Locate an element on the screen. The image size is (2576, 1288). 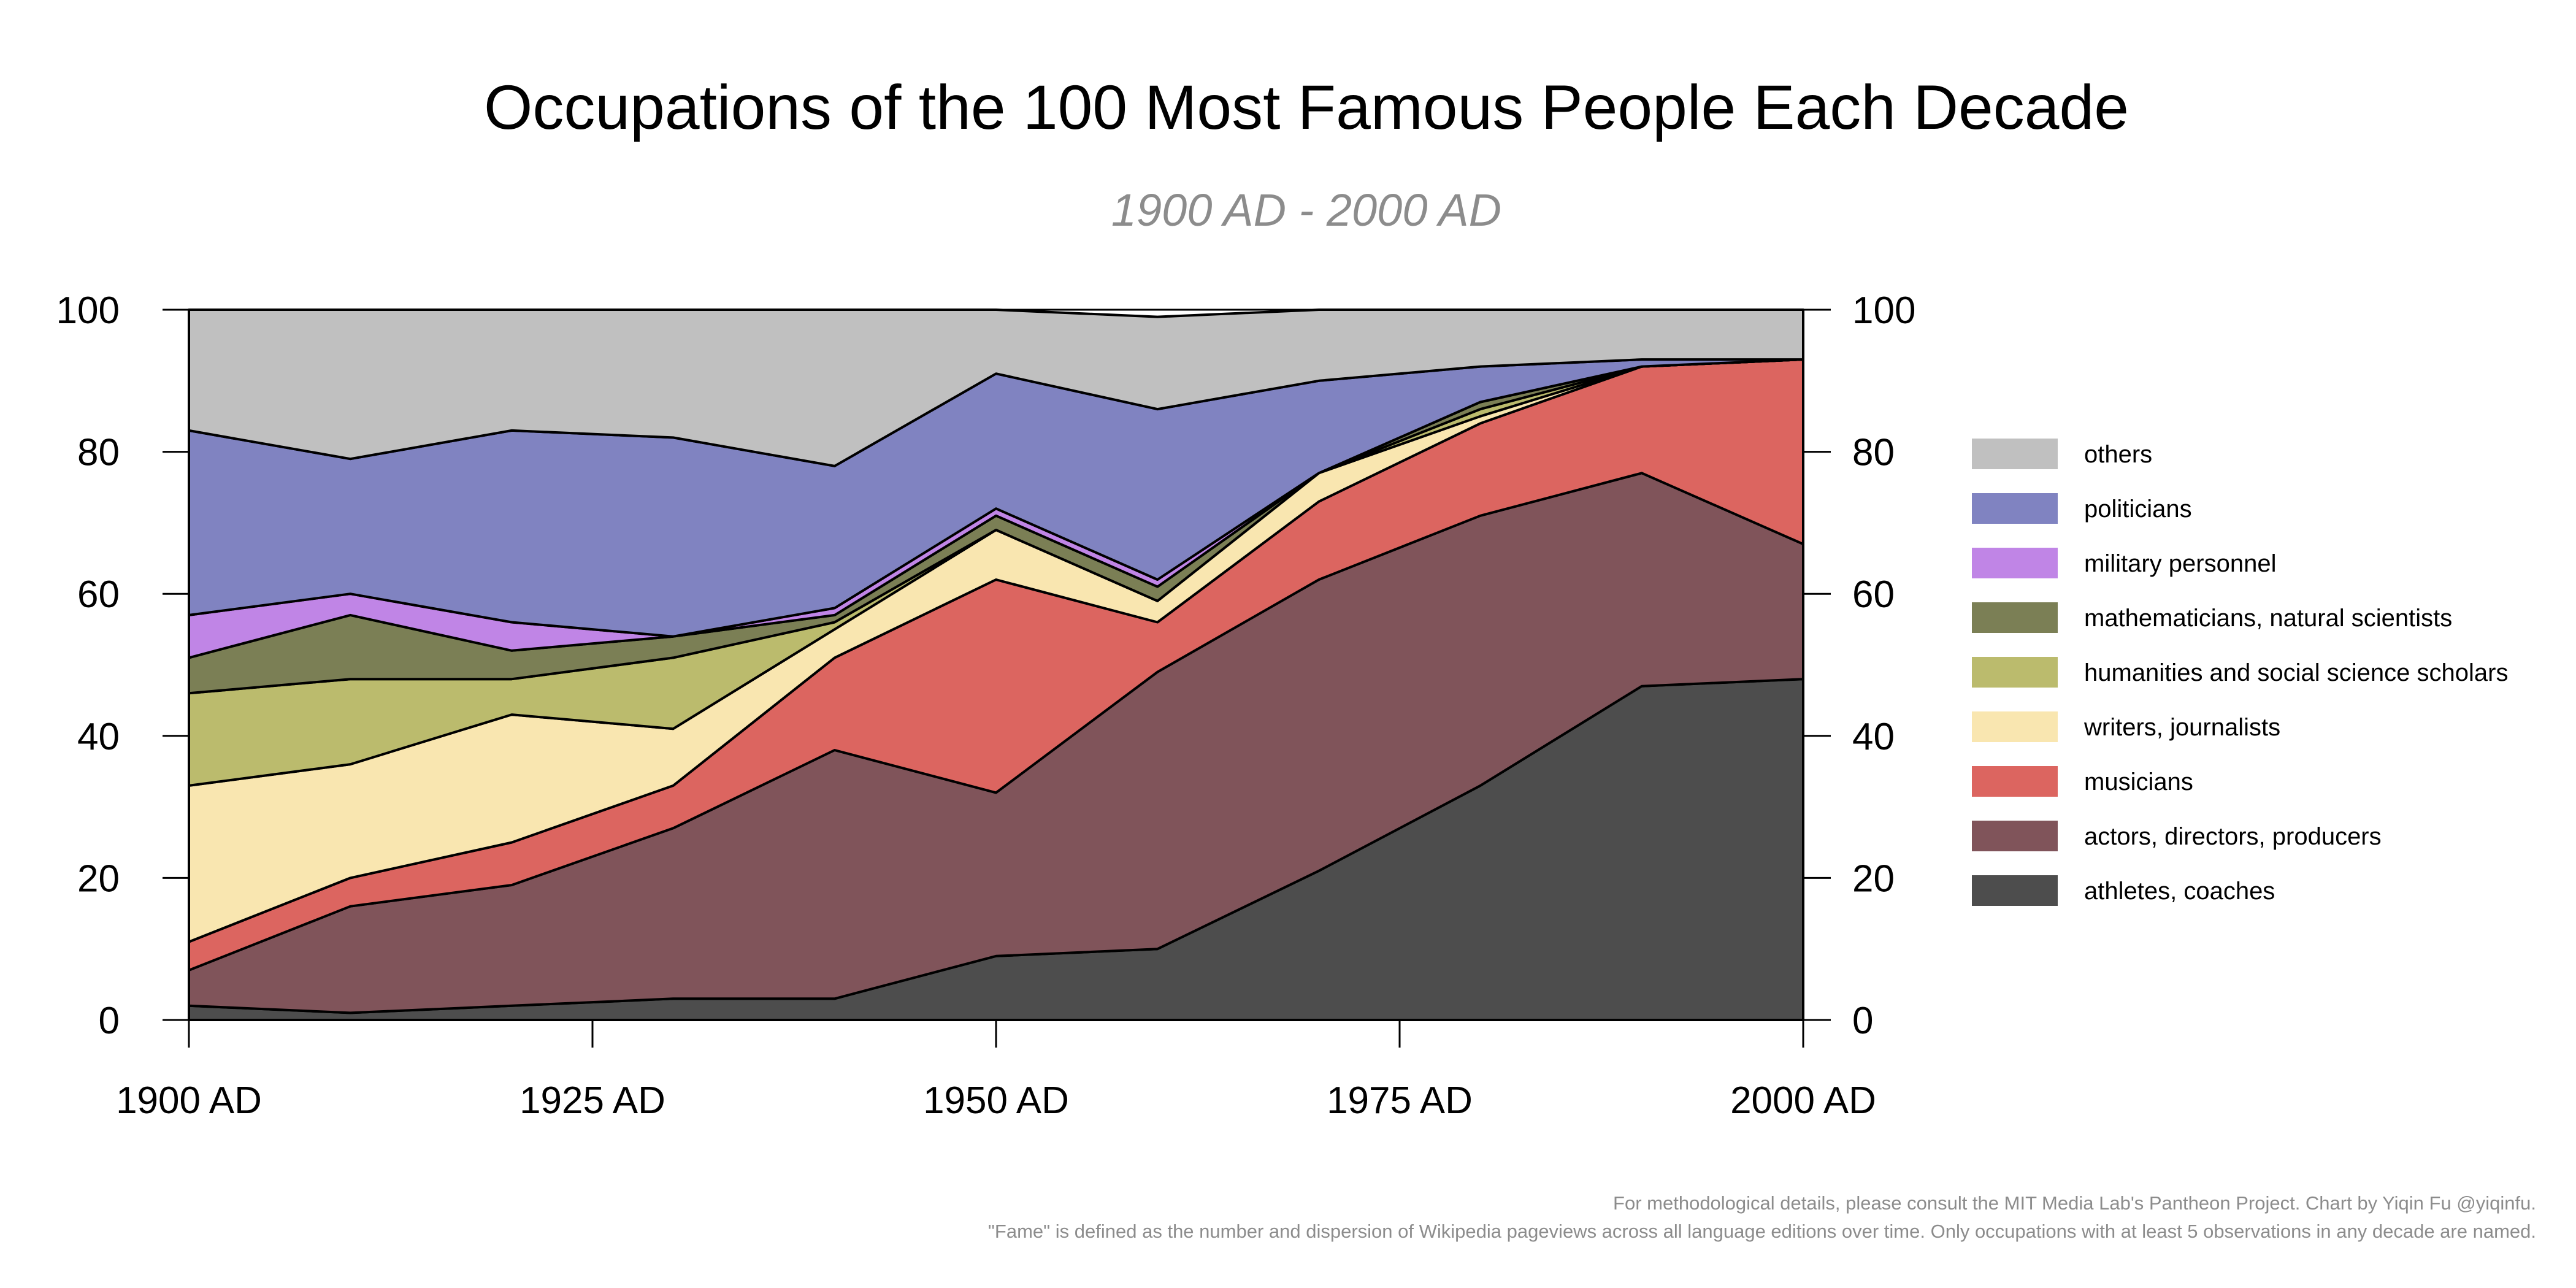
x-tick-label: 1950 AD is located at coordinates (996, 1100).